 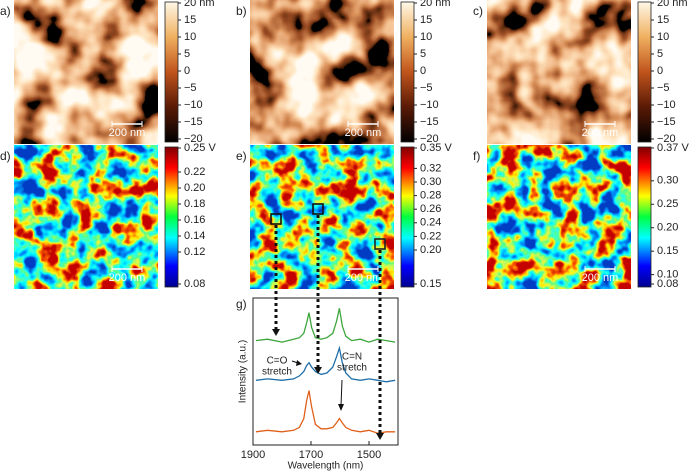 I want to click on colorbar-tick-label: 0.25, so click(x=667, y=204).